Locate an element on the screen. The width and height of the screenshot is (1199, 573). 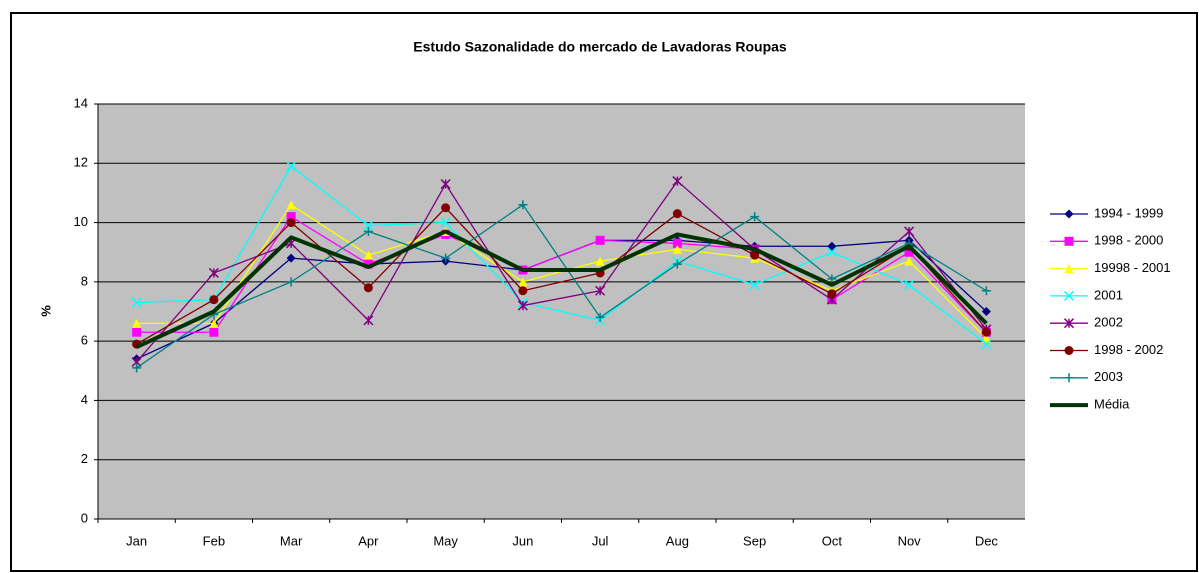
legend-label: 19998 - 2001 is located at coordinates (1132, 267).